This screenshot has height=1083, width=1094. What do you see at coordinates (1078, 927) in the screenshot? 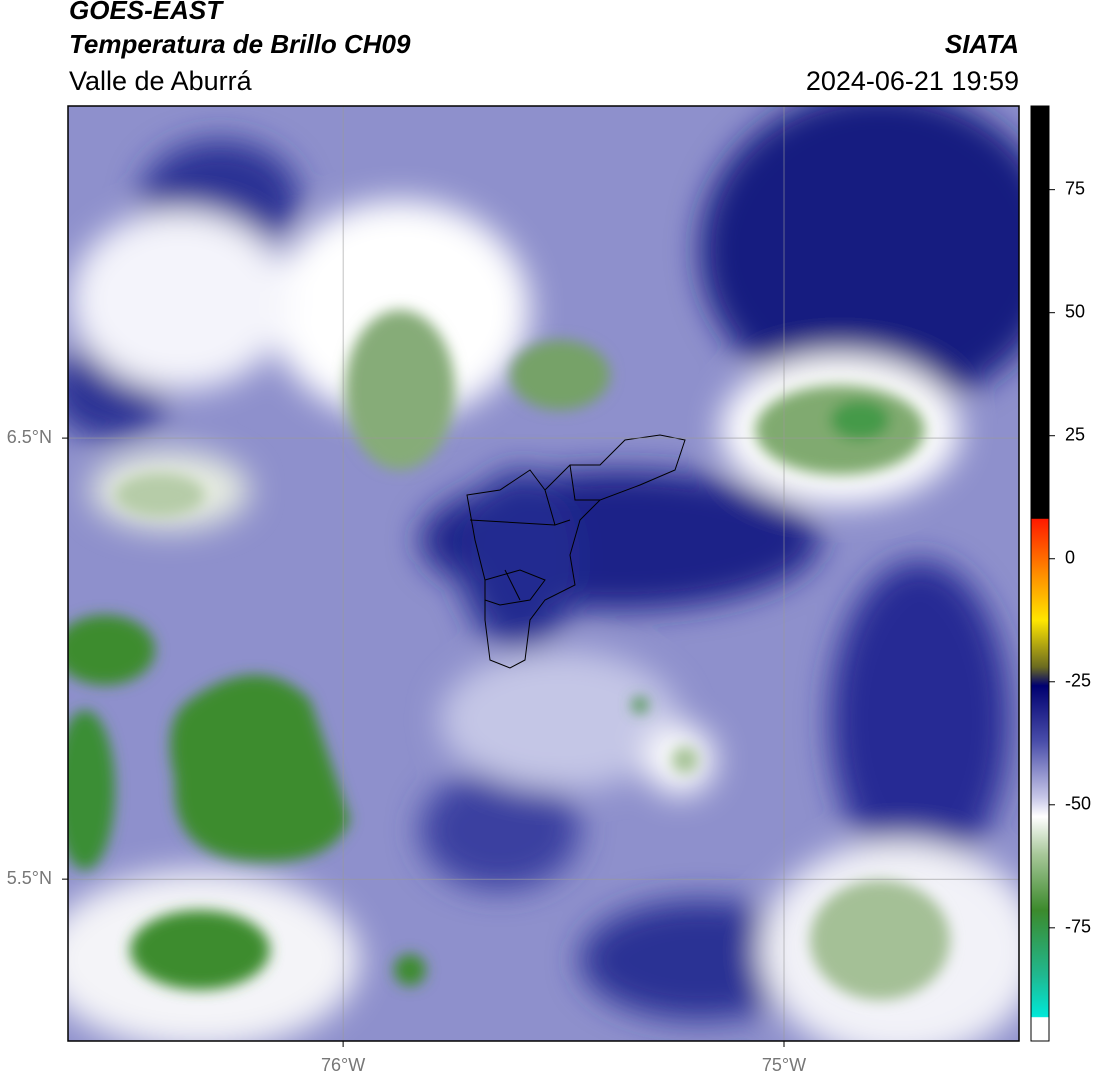
I see `colorbar-tick-label: -75` at bounding box center [1078, 927].